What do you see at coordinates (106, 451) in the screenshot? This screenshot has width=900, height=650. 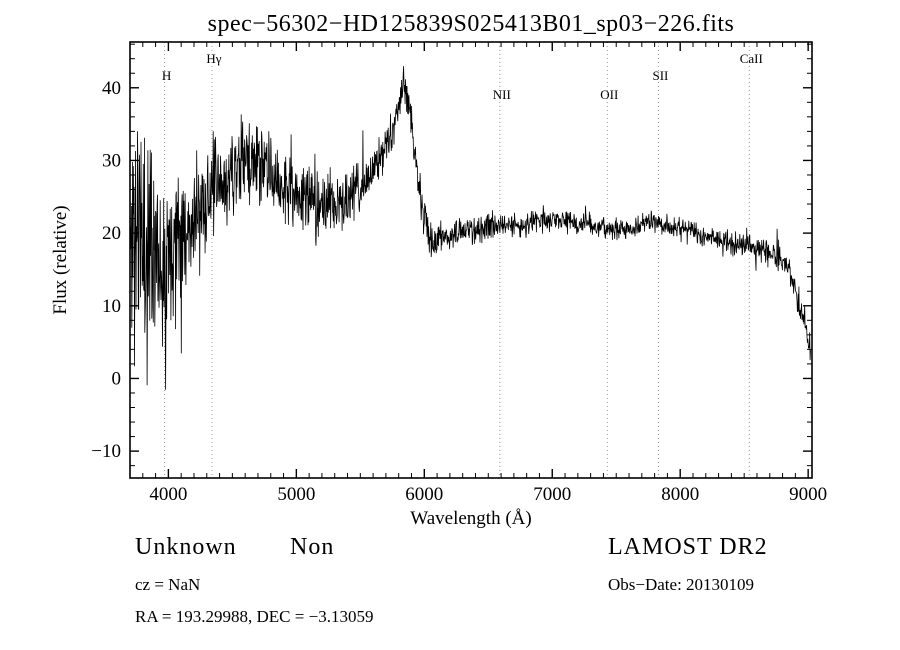 I see `y-tick-label: −10` at bounding box center [106, 451].